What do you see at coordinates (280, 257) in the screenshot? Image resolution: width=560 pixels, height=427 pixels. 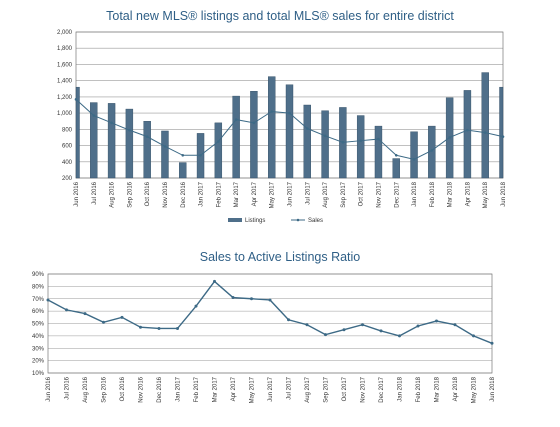 I see `chart2-title: Sales to Active Listings Ratio` at bounding box center [280, 257].